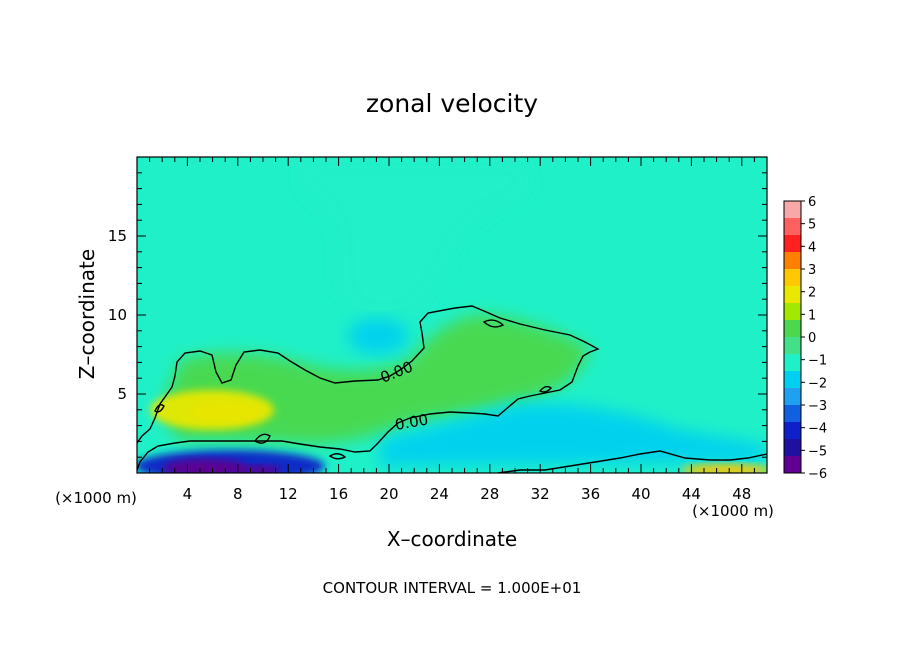 This screenshot has height=654, width=904. Describe the element at coordinates (733, 511) in the screenshot. I see `x-unit-label: (×1000 m)` at that location.